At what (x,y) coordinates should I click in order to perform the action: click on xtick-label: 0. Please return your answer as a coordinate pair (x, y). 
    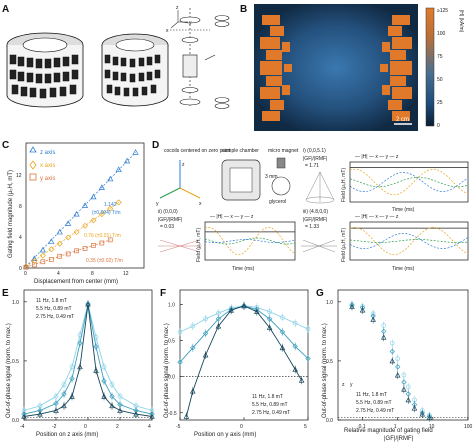
    Looking at the image, I should click on (241, 427).